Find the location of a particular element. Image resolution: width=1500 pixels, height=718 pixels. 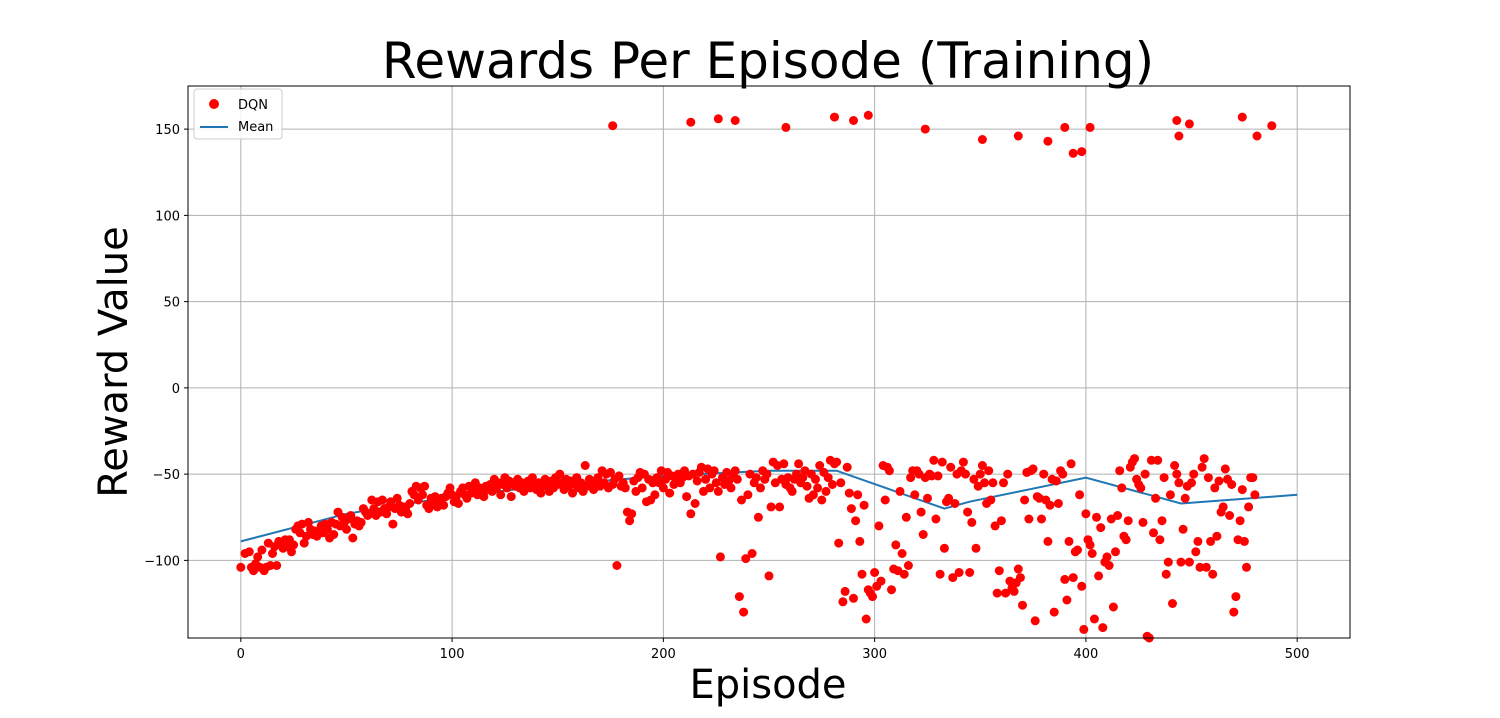

legend-dqn-marker is located at coordinates (214, 104).